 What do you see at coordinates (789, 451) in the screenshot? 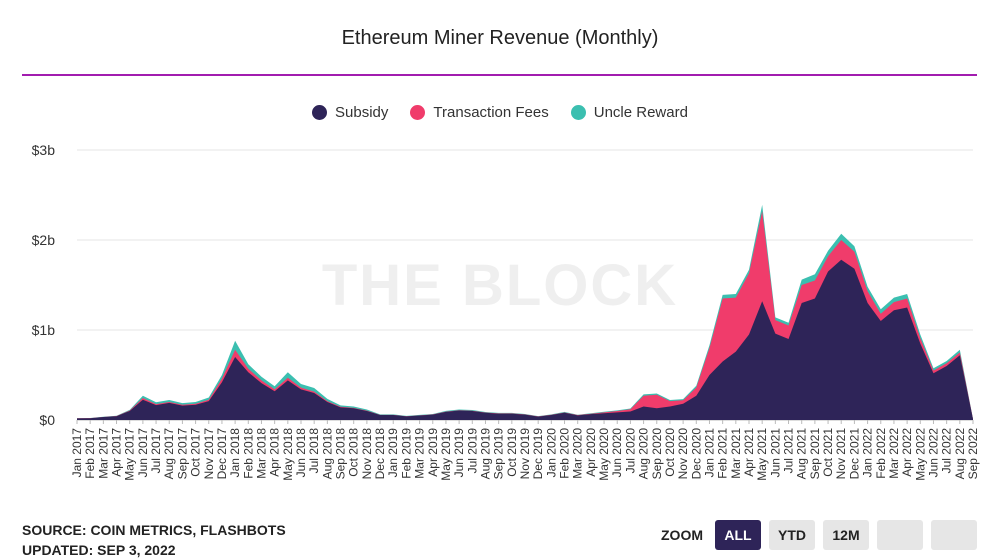
I see `x-tick-label: Jul 2021` at bounding box center [789, 451].